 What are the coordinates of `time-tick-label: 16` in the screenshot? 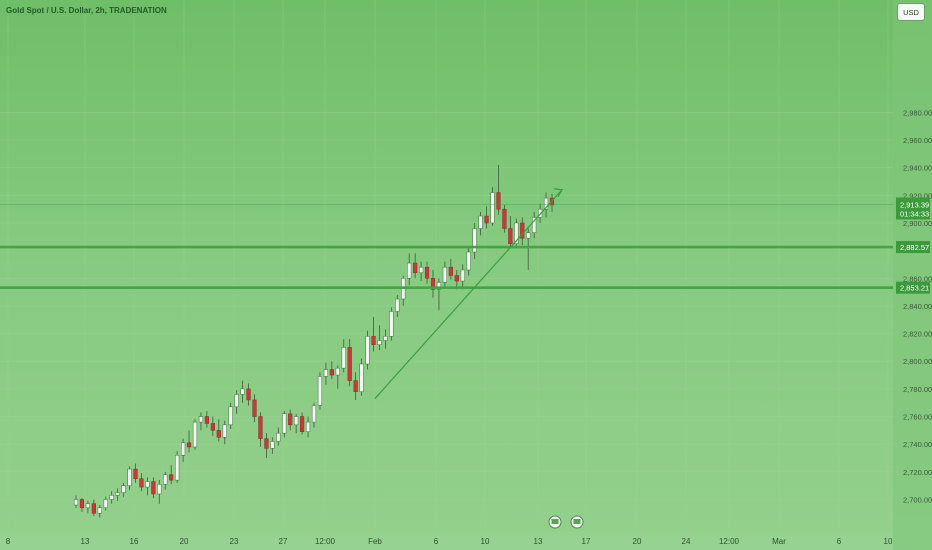 It's located at (134, 541).